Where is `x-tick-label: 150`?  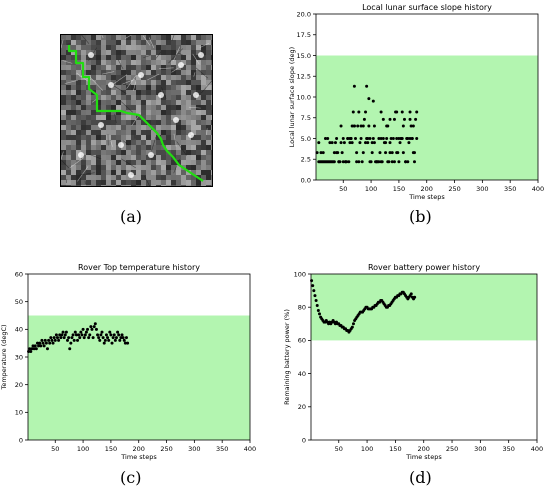 x-tick-label: 150 is located at coordinates (395, 449).